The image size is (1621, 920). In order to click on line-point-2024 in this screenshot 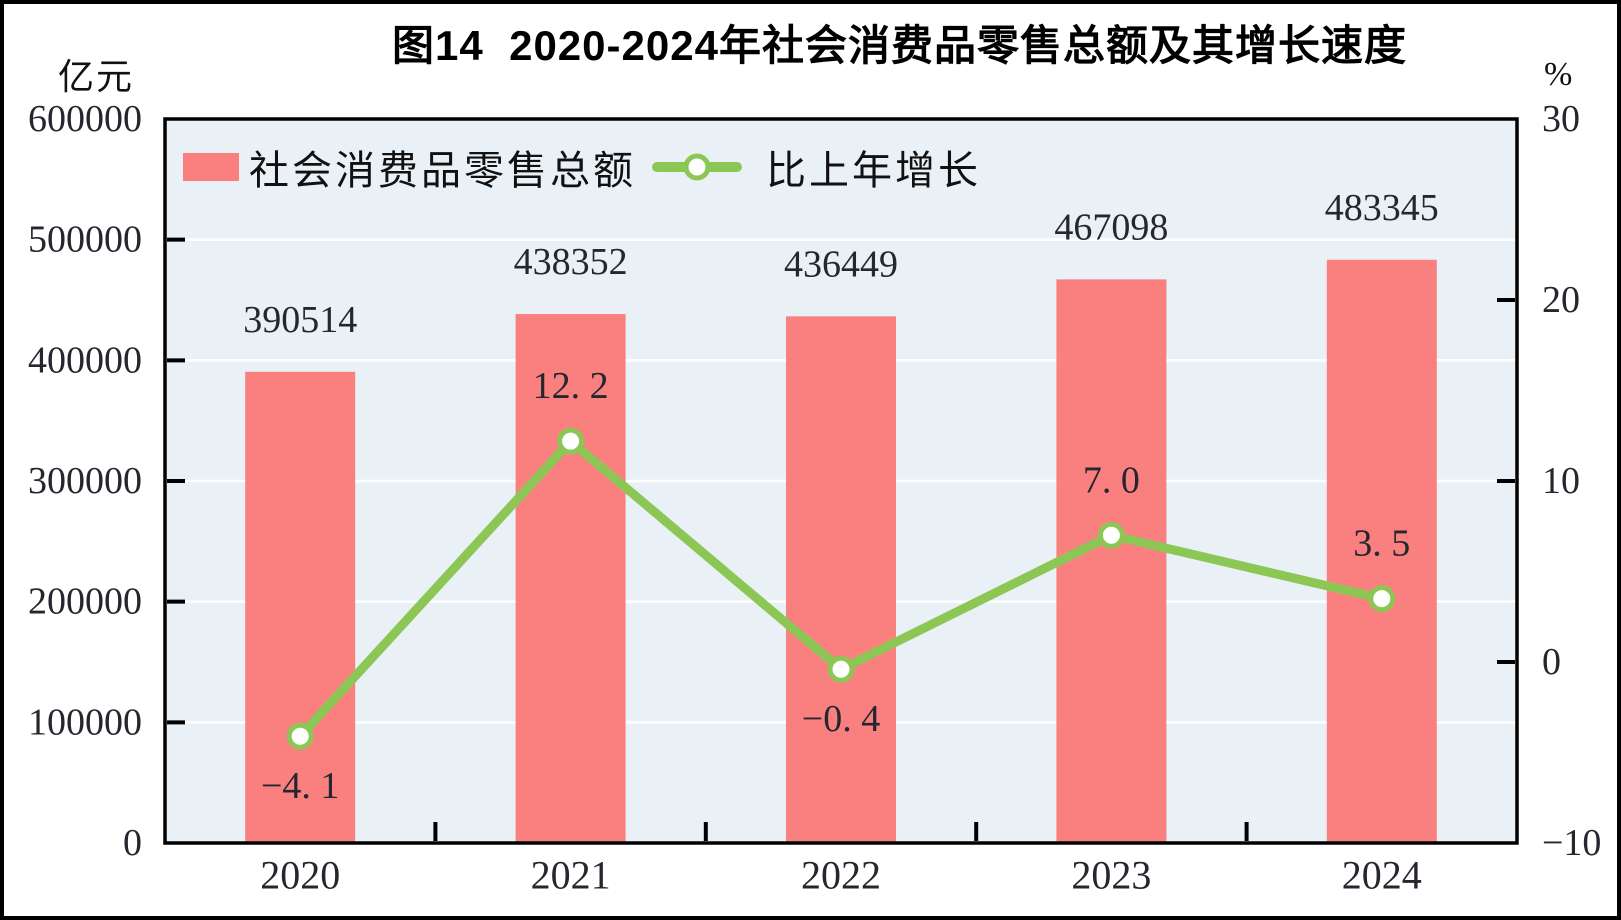, I will do `click(1382, 599)`.